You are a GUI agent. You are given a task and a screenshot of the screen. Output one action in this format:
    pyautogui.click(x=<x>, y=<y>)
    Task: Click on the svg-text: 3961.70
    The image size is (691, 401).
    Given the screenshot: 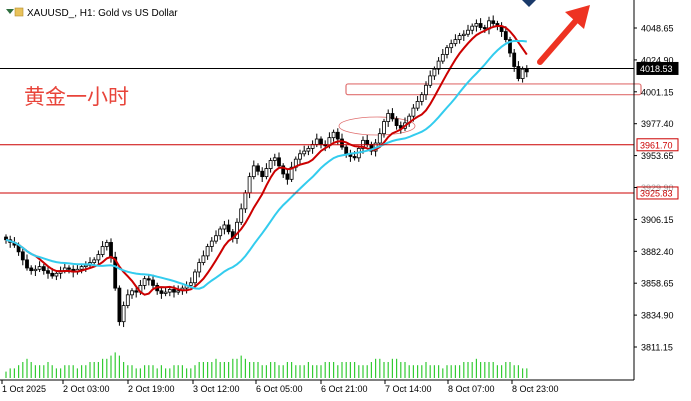 What is the action you would take?
    pyautogui.click(x=656, y=145)
    